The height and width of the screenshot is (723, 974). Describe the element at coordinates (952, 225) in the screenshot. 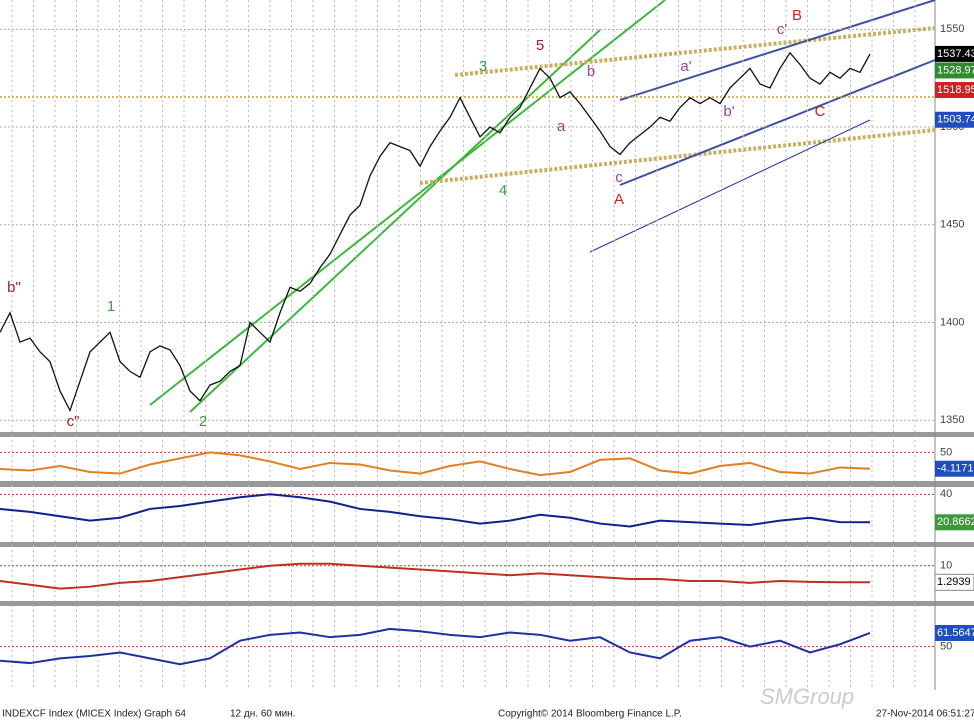

I see `y-tick-label: 1450` at that location.